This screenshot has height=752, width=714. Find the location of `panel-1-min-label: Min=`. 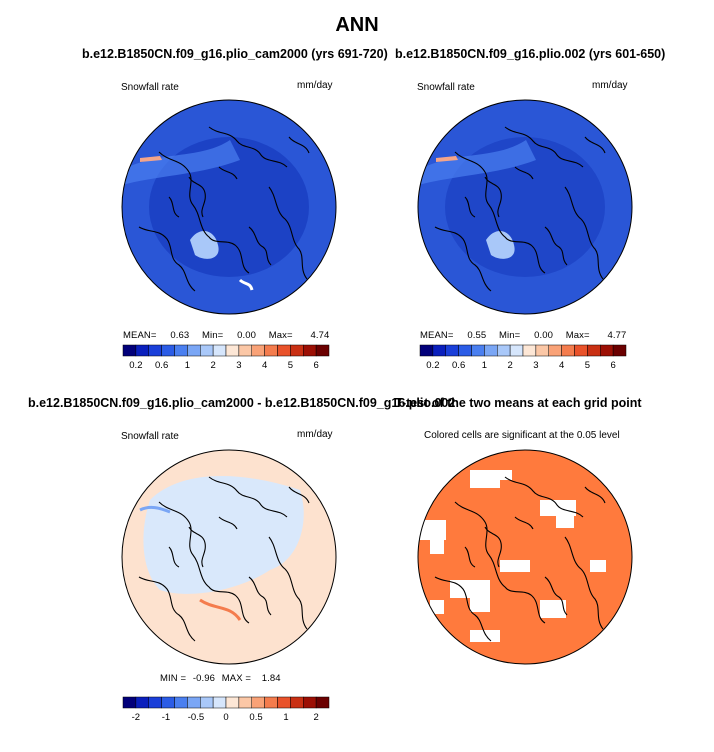

panel-1-min-label: Min= is located at coordinates (213, 335).